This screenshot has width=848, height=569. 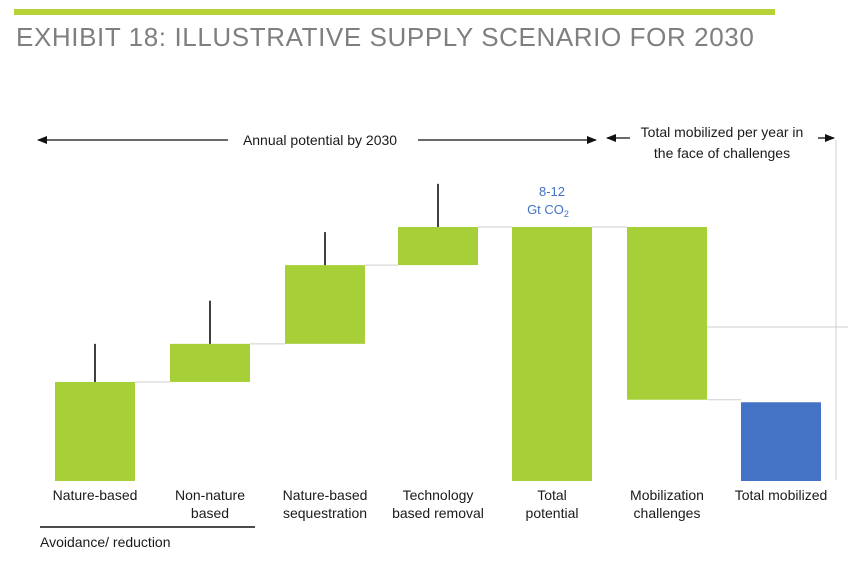 I want to click on category-label-3-line2: sequestration, so click(x=325, y=513).